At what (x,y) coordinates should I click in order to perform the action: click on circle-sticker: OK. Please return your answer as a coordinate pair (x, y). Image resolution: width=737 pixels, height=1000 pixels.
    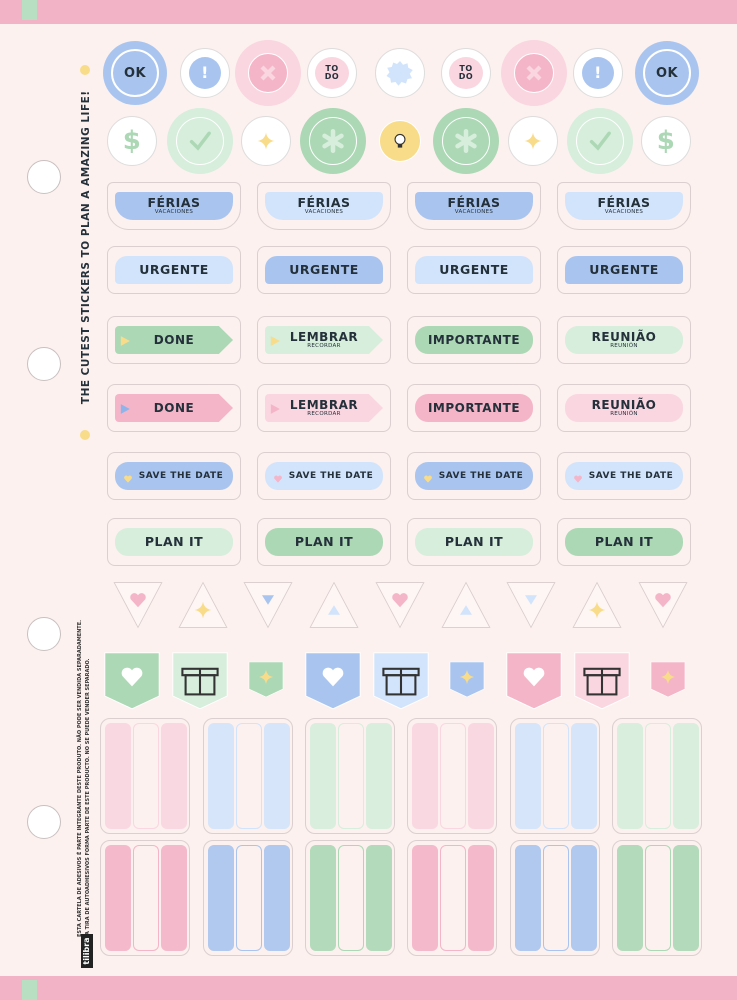
    Looking at the image, I should click on (135, 73).